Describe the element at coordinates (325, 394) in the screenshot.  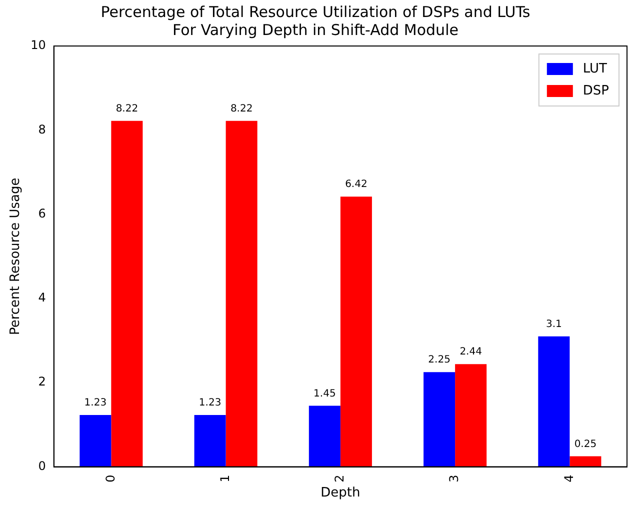
I see `data-label: 1.45` at that location.